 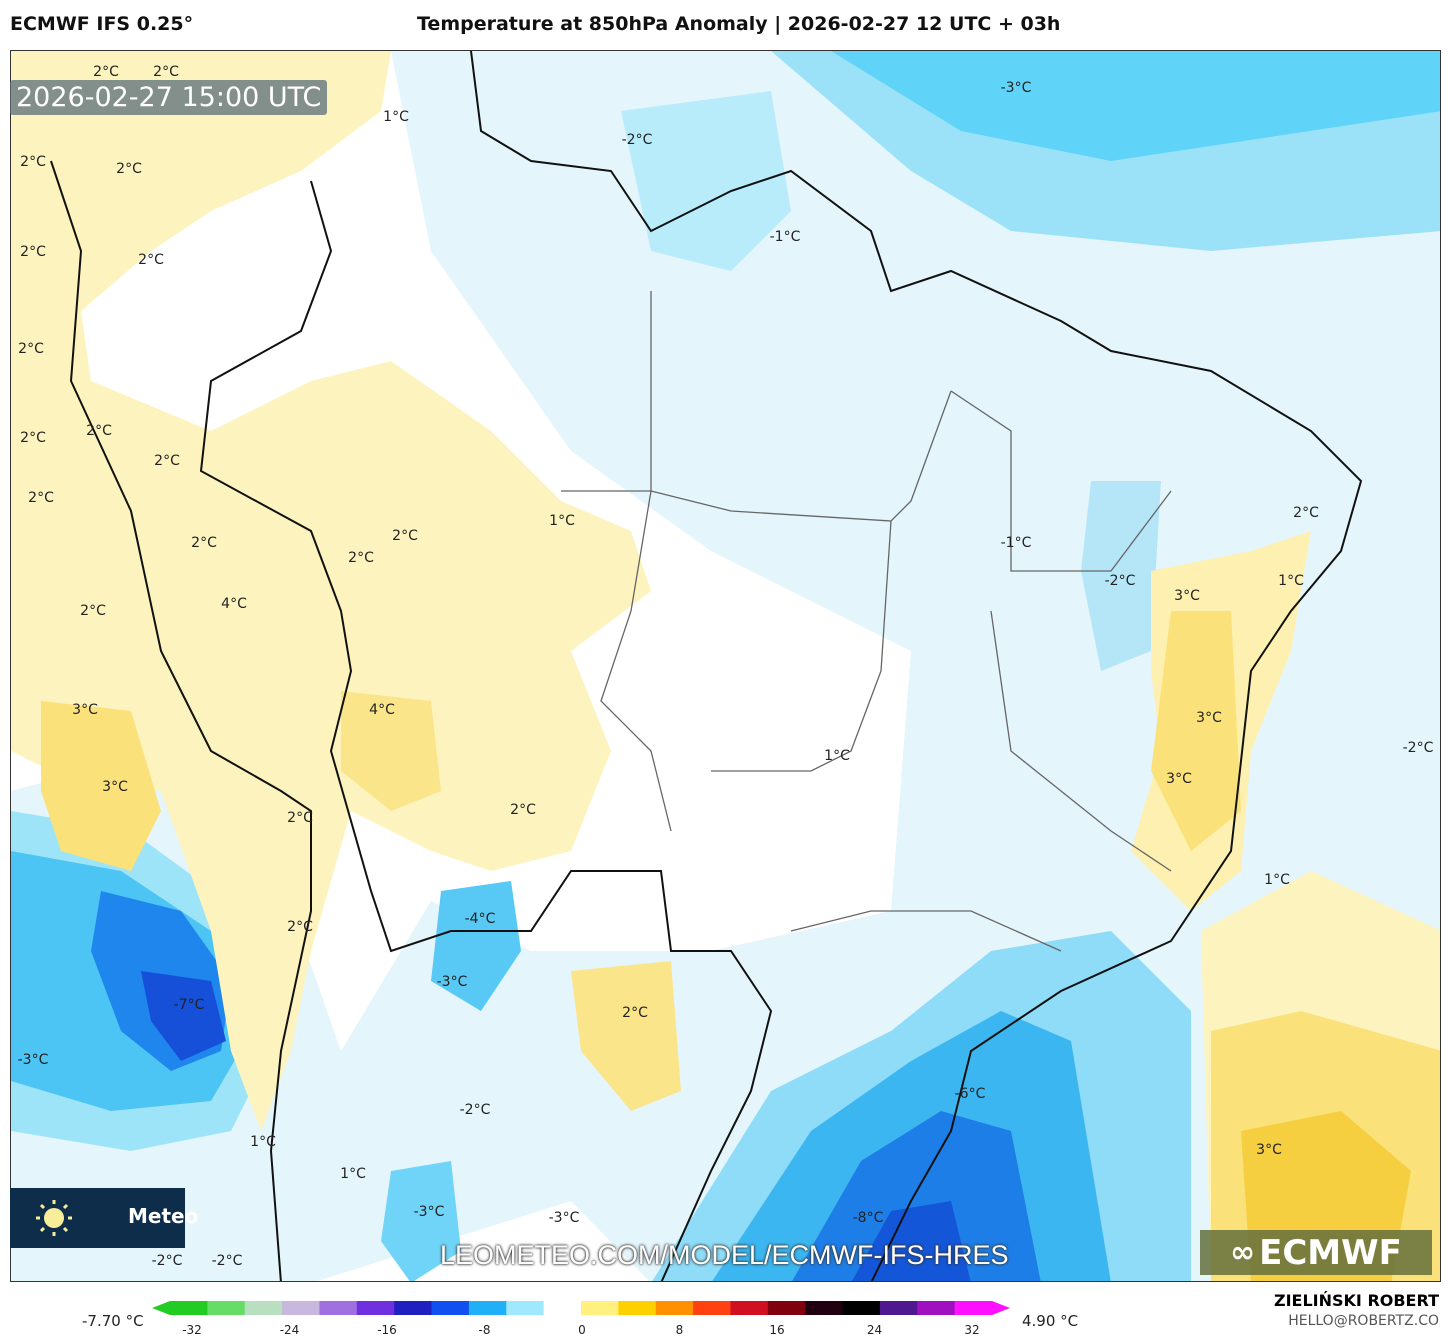 What do you see at coordinates (1001, 1308) in the screenshot?
I see `colorbar-extend-arrow` at bounding box center [1001, 1308].